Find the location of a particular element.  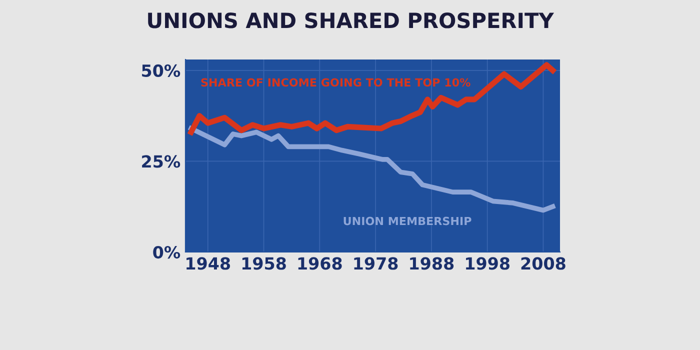

x-tick-label: 1948 is located at coordinates (208, 263).